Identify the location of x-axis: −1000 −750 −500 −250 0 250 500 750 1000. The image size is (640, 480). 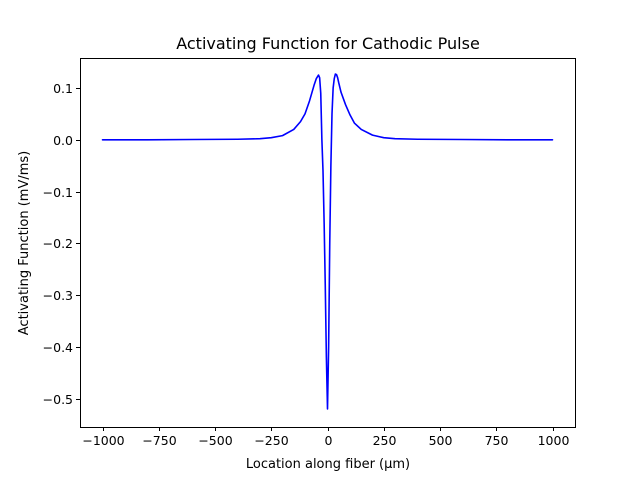
(325, 437).